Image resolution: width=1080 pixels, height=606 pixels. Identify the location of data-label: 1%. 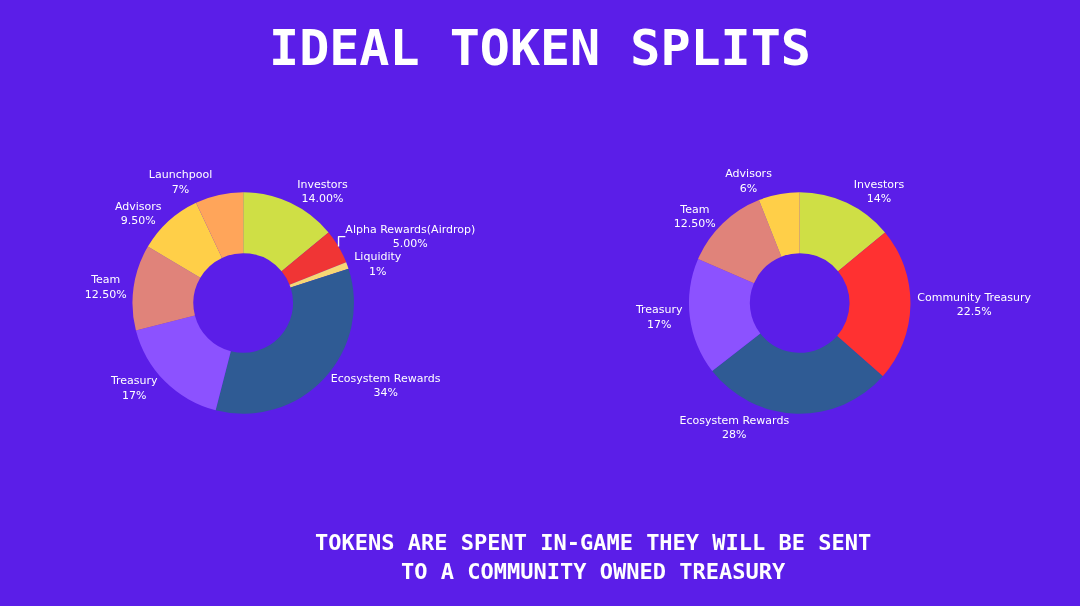
(378, 271).